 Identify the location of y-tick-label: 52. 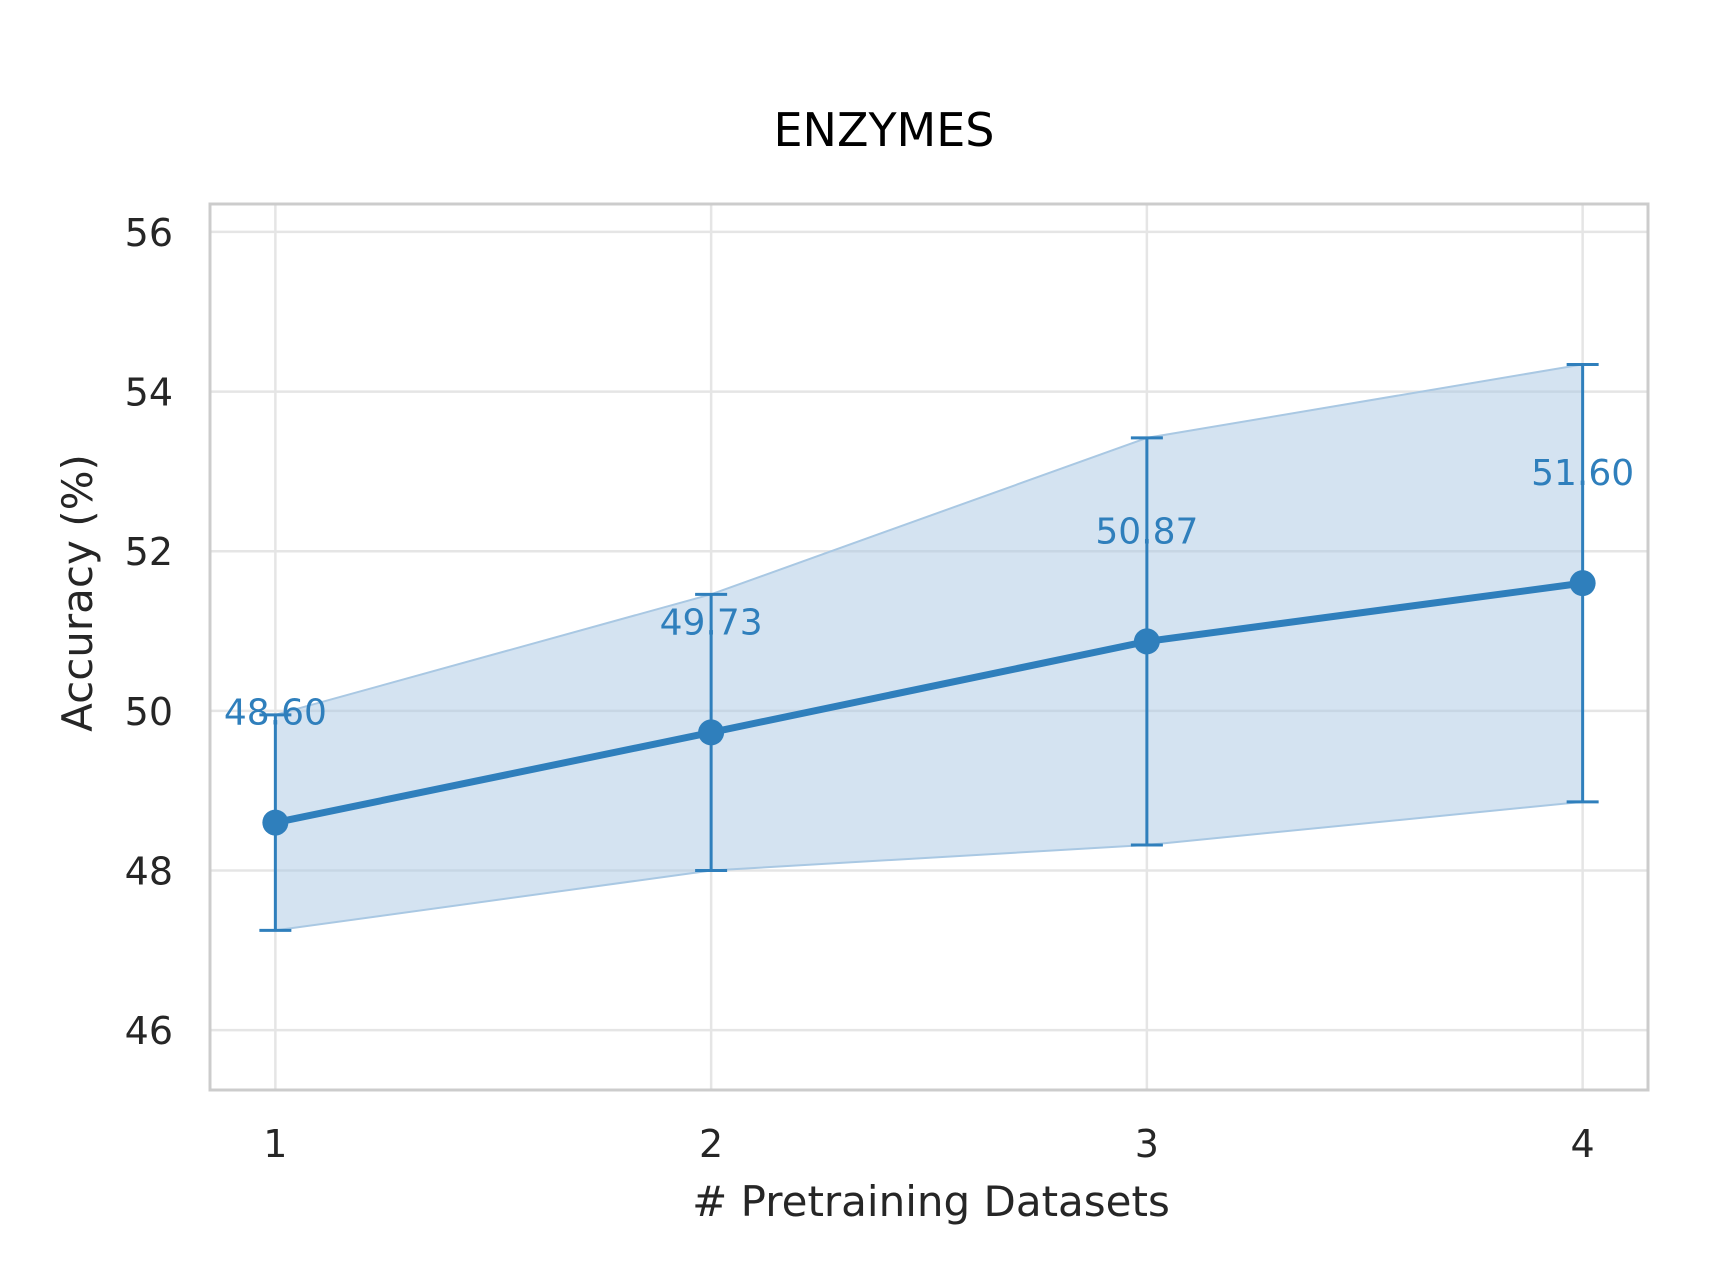
(149, 552).